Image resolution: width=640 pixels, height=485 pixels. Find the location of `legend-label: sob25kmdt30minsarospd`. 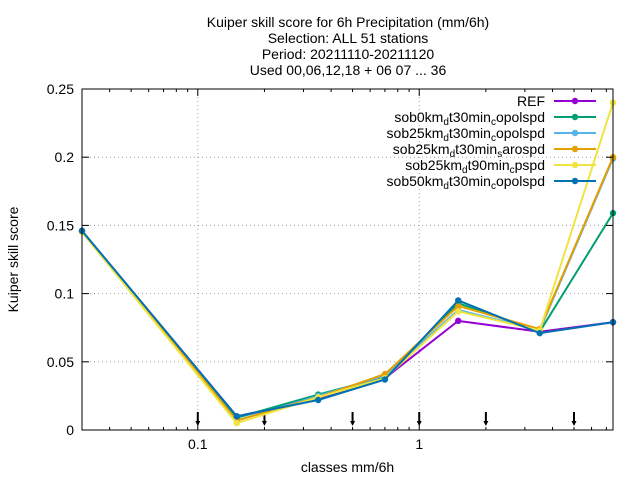

legend-label: sob25kmdt30minsarospd is located at coordinates (469, 150).